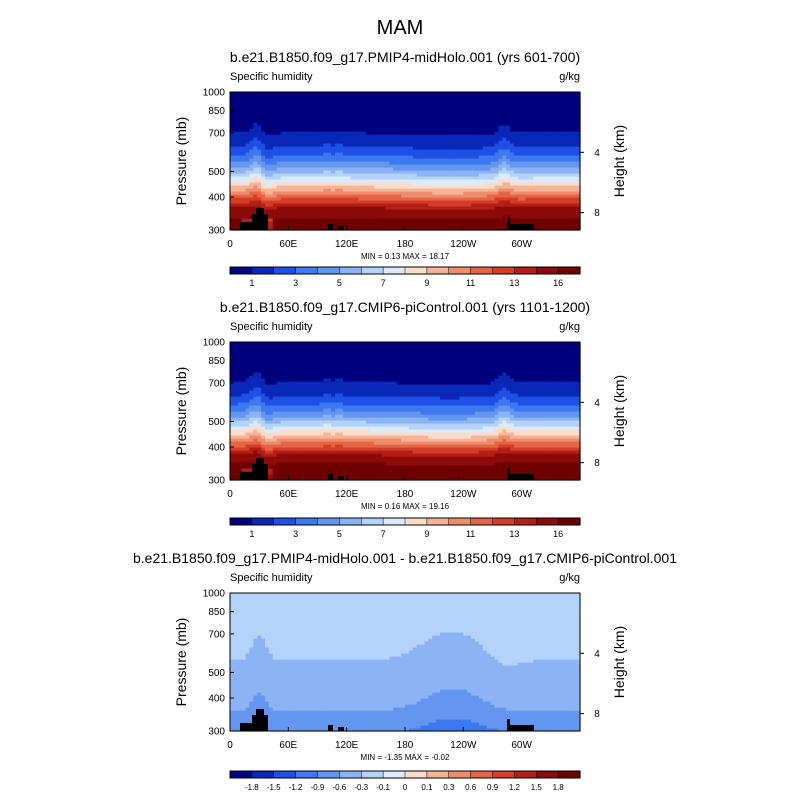 This screenshot has width=800, height=800. I want to click on colorbar-label: 0, so click(405, 787).